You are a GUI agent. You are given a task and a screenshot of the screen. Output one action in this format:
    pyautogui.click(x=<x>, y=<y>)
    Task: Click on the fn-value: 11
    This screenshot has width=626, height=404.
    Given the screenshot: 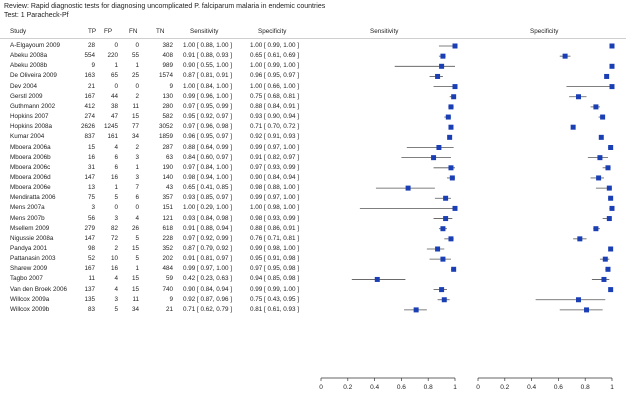 What is the action you would take?
    pyautogui.click(x=135, y=106)
    